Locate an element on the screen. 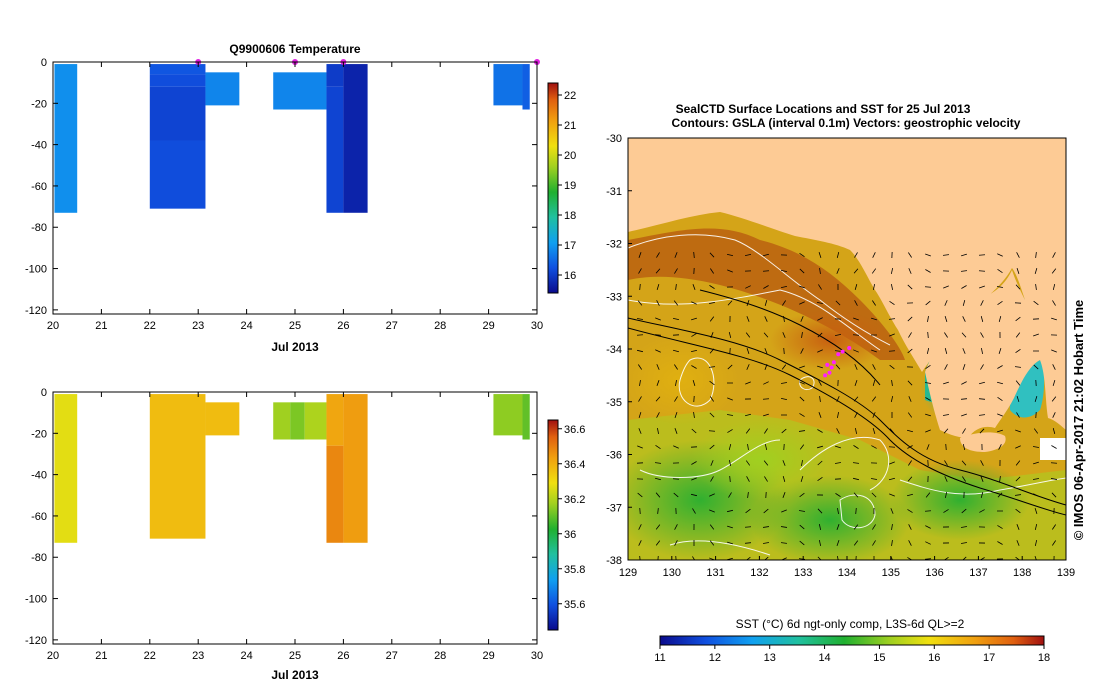 This screenshot has height=700, width=1099. gulf-st-vincent-water is located at coordinates (1027, 389).